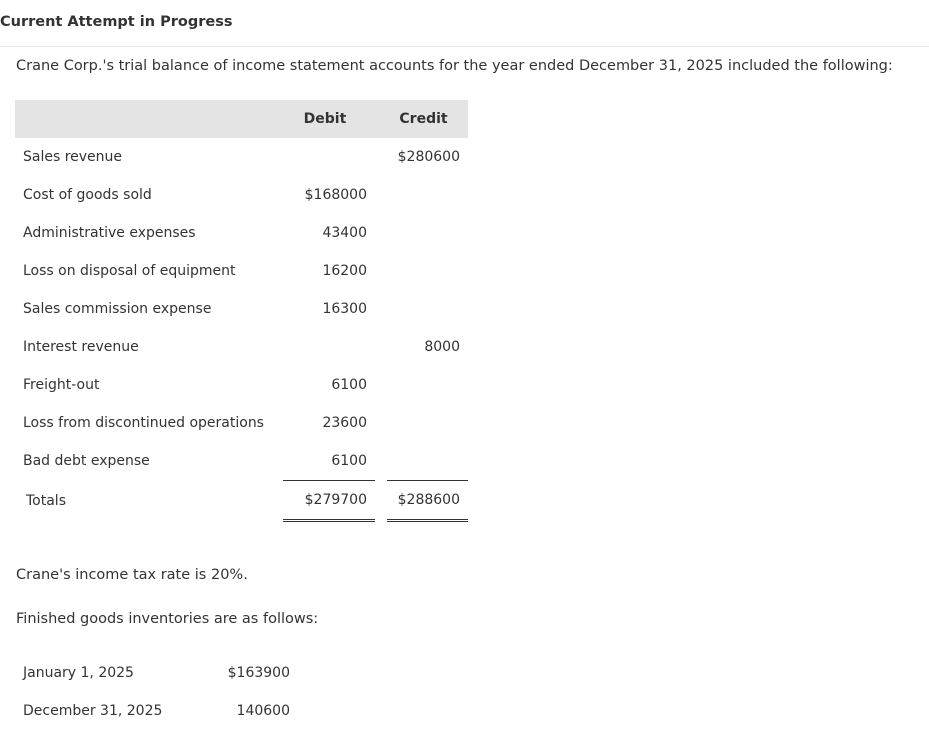  What do you see at coordinates (81, 347) in the screenshot?
I see `account-label: Interest revenue` at bounding box center [81, 347].